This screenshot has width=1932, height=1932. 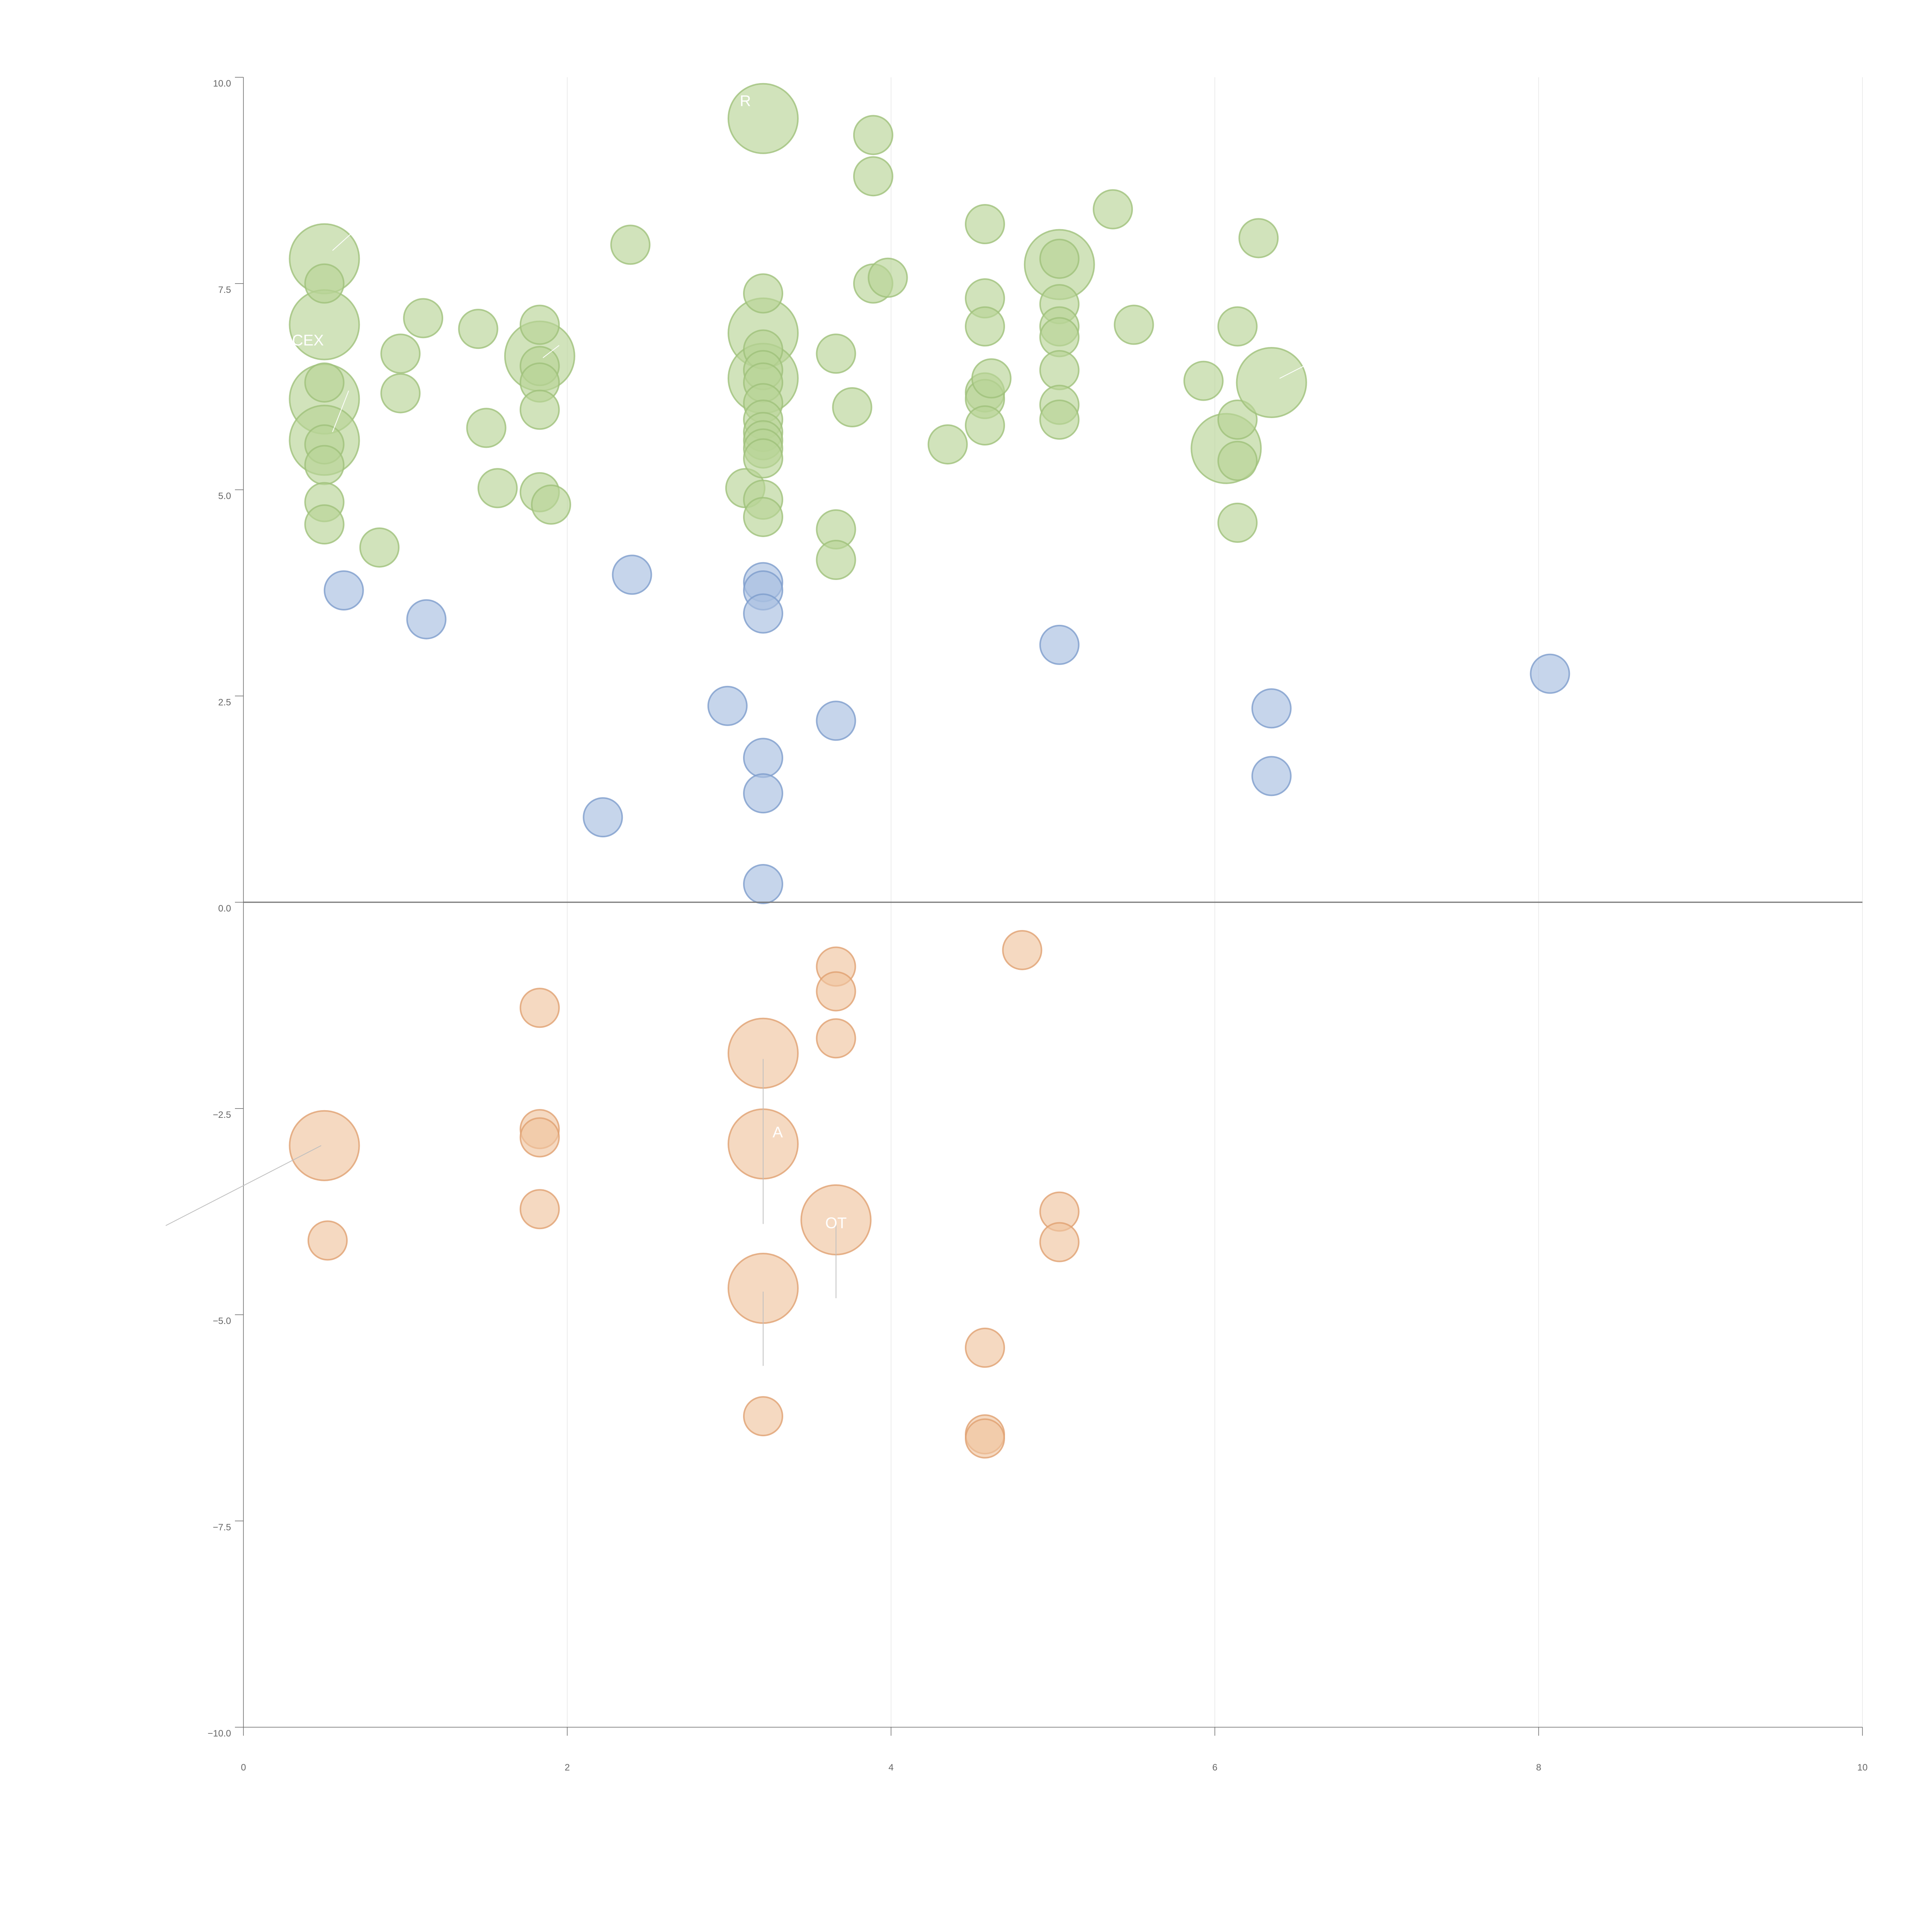 What do you see at coordinates (225, 290) in the screenshot?
I see `y-tick-label: 7.5` at bounding box center [225, 290].